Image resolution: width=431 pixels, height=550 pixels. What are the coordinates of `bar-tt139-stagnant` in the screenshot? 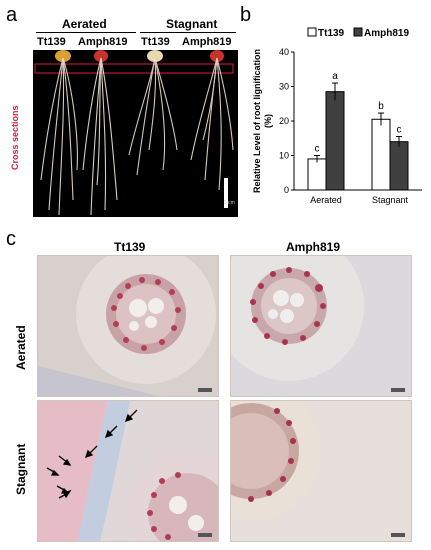 It's located at (381, 154).